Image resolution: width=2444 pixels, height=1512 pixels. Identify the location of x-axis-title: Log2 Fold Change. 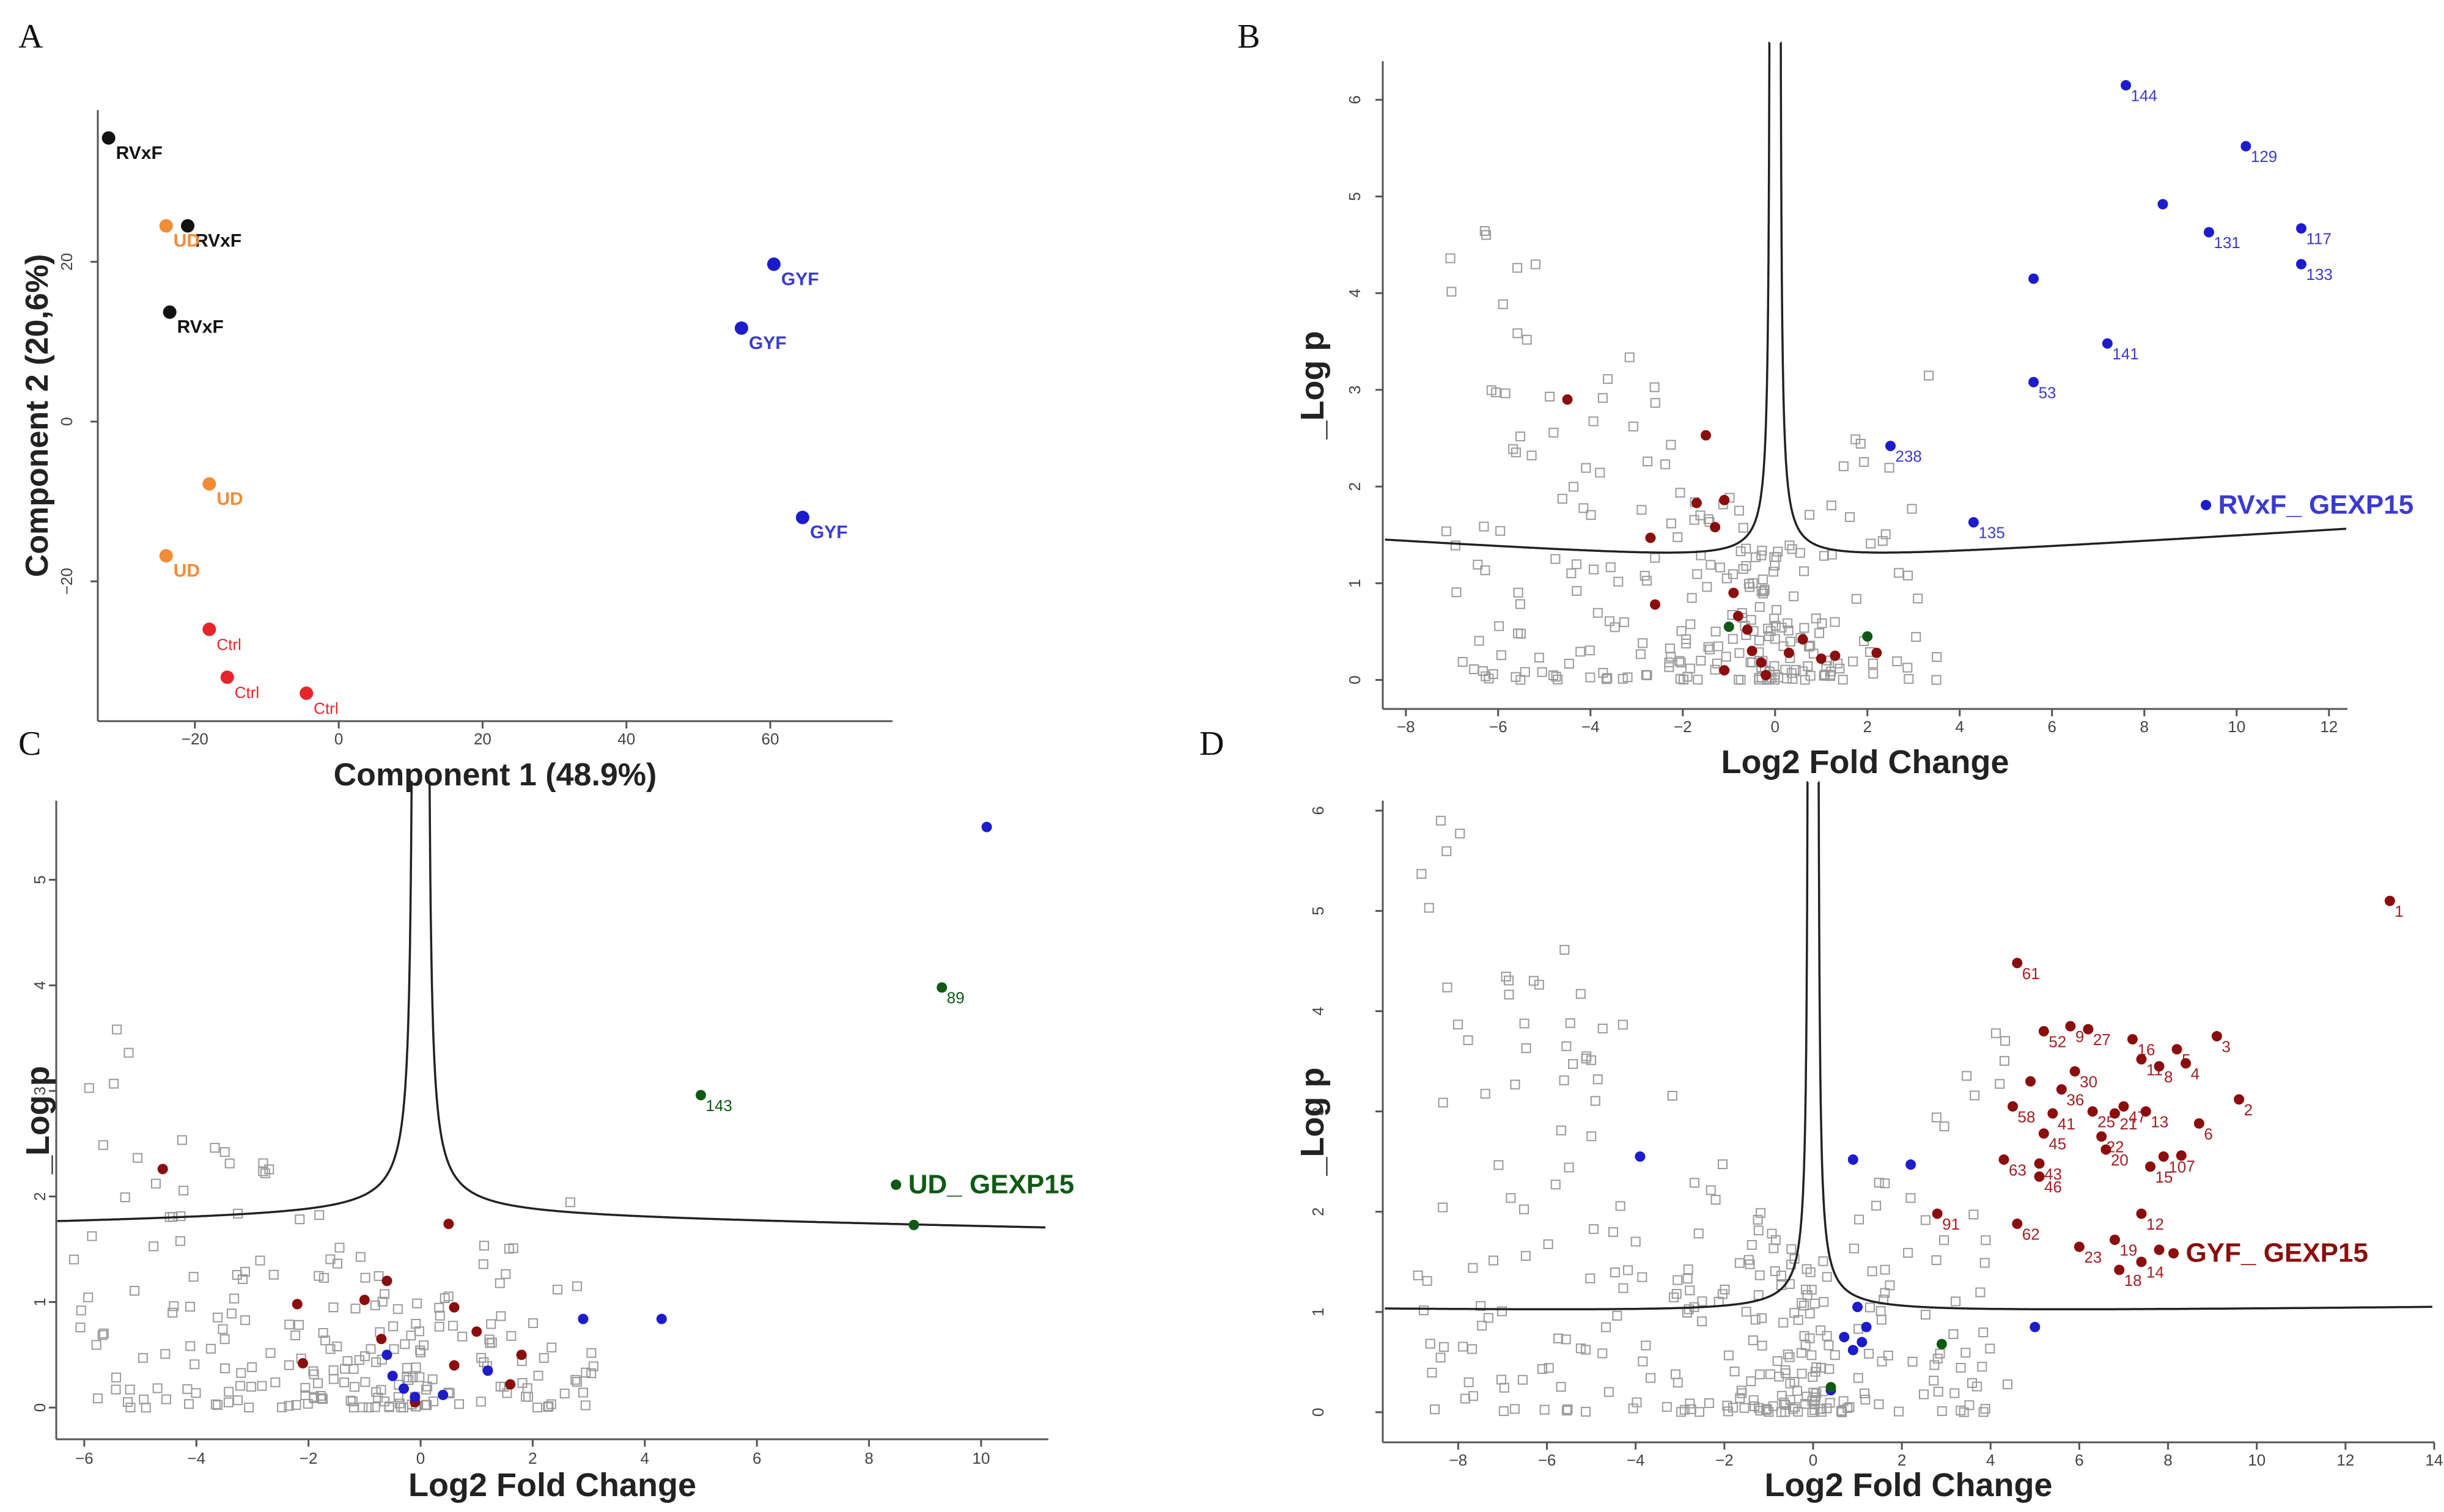
(1865, 762).